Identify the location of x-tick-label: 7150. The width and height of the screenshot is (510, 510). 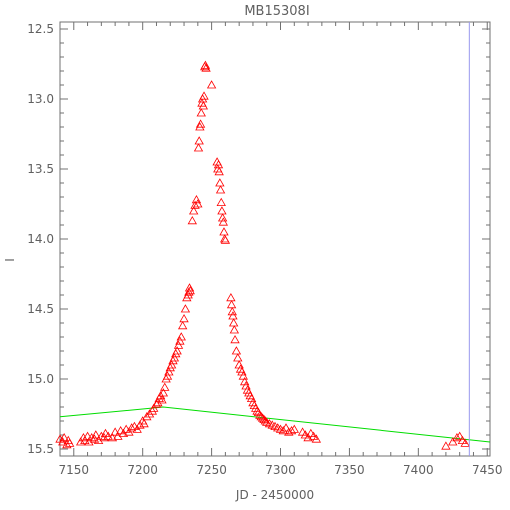
(74, 470).